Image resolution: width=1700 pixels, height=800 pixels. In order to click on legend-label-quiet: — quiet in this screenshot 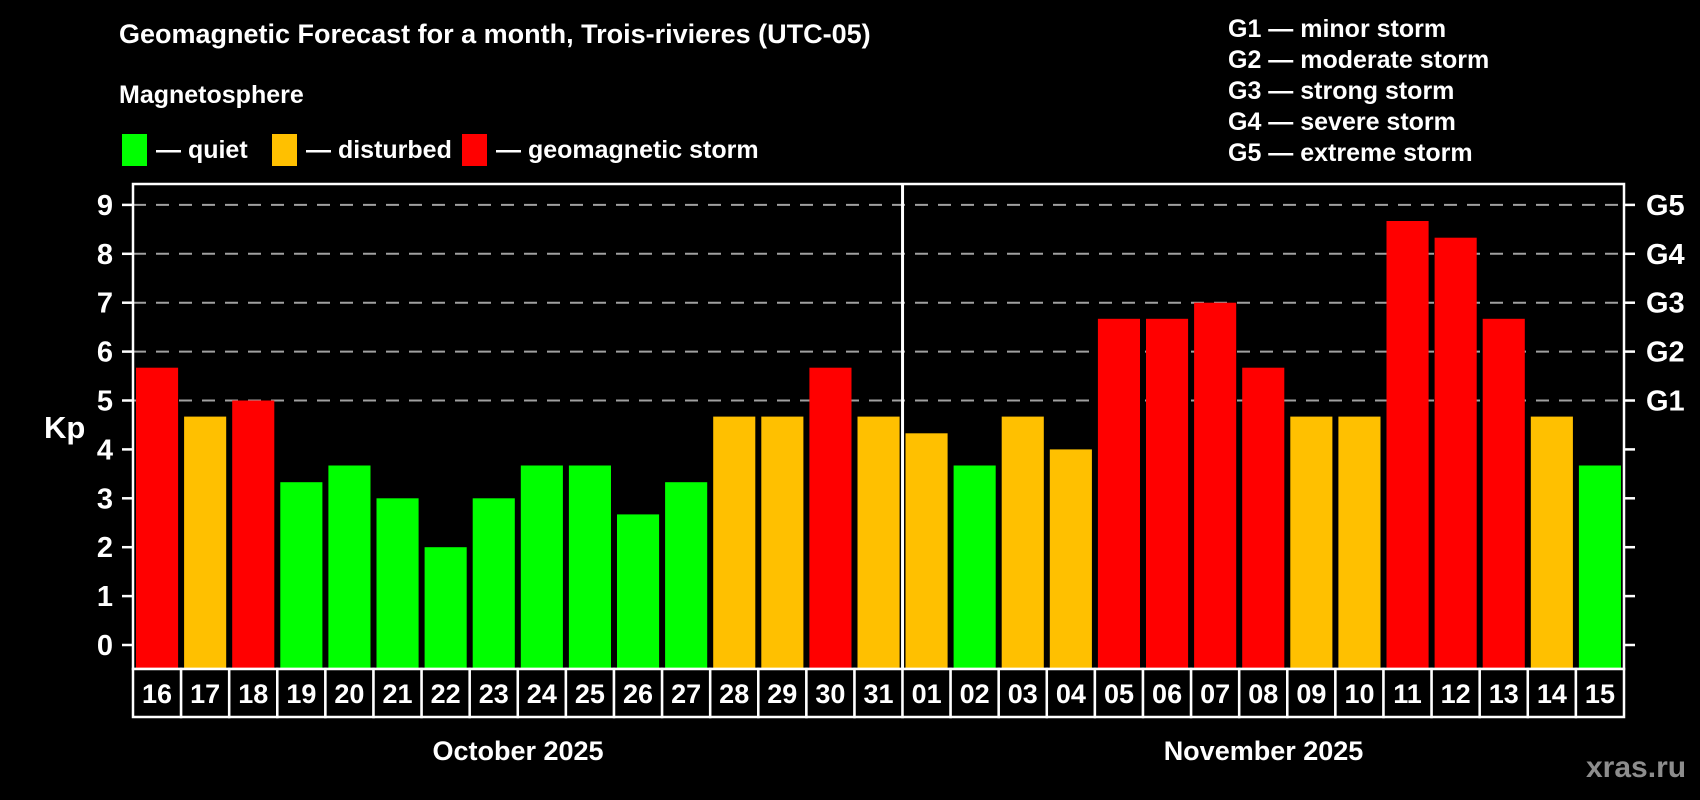, I will do `click(202, 149)`.